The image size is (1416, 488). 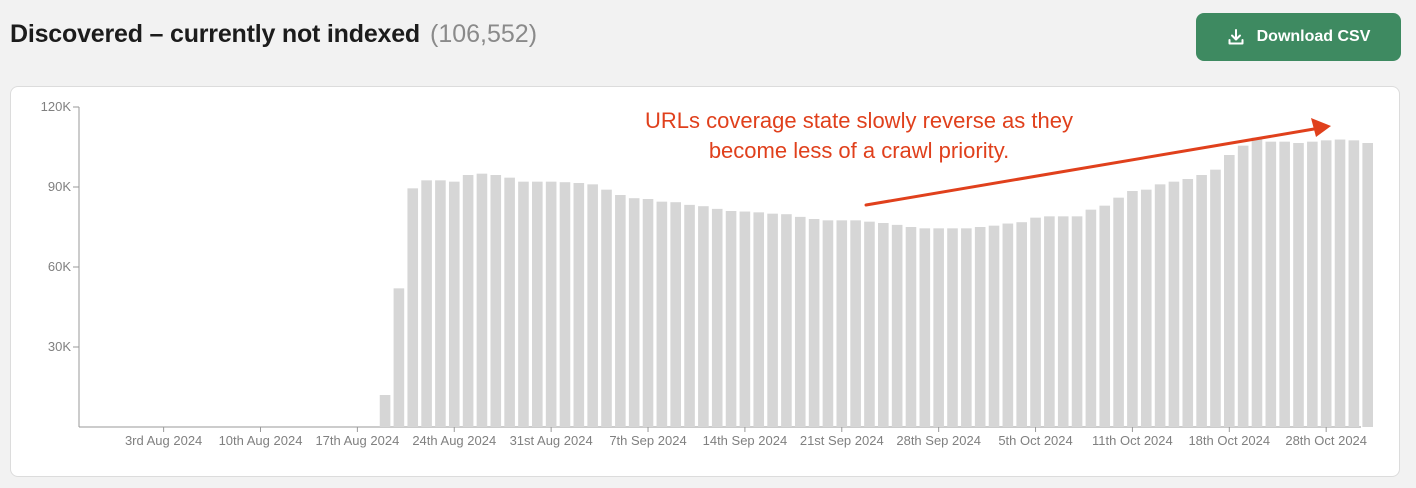 I want to click on x-tick-label: 28th Oct 2024, so click(x=1326, y=440).